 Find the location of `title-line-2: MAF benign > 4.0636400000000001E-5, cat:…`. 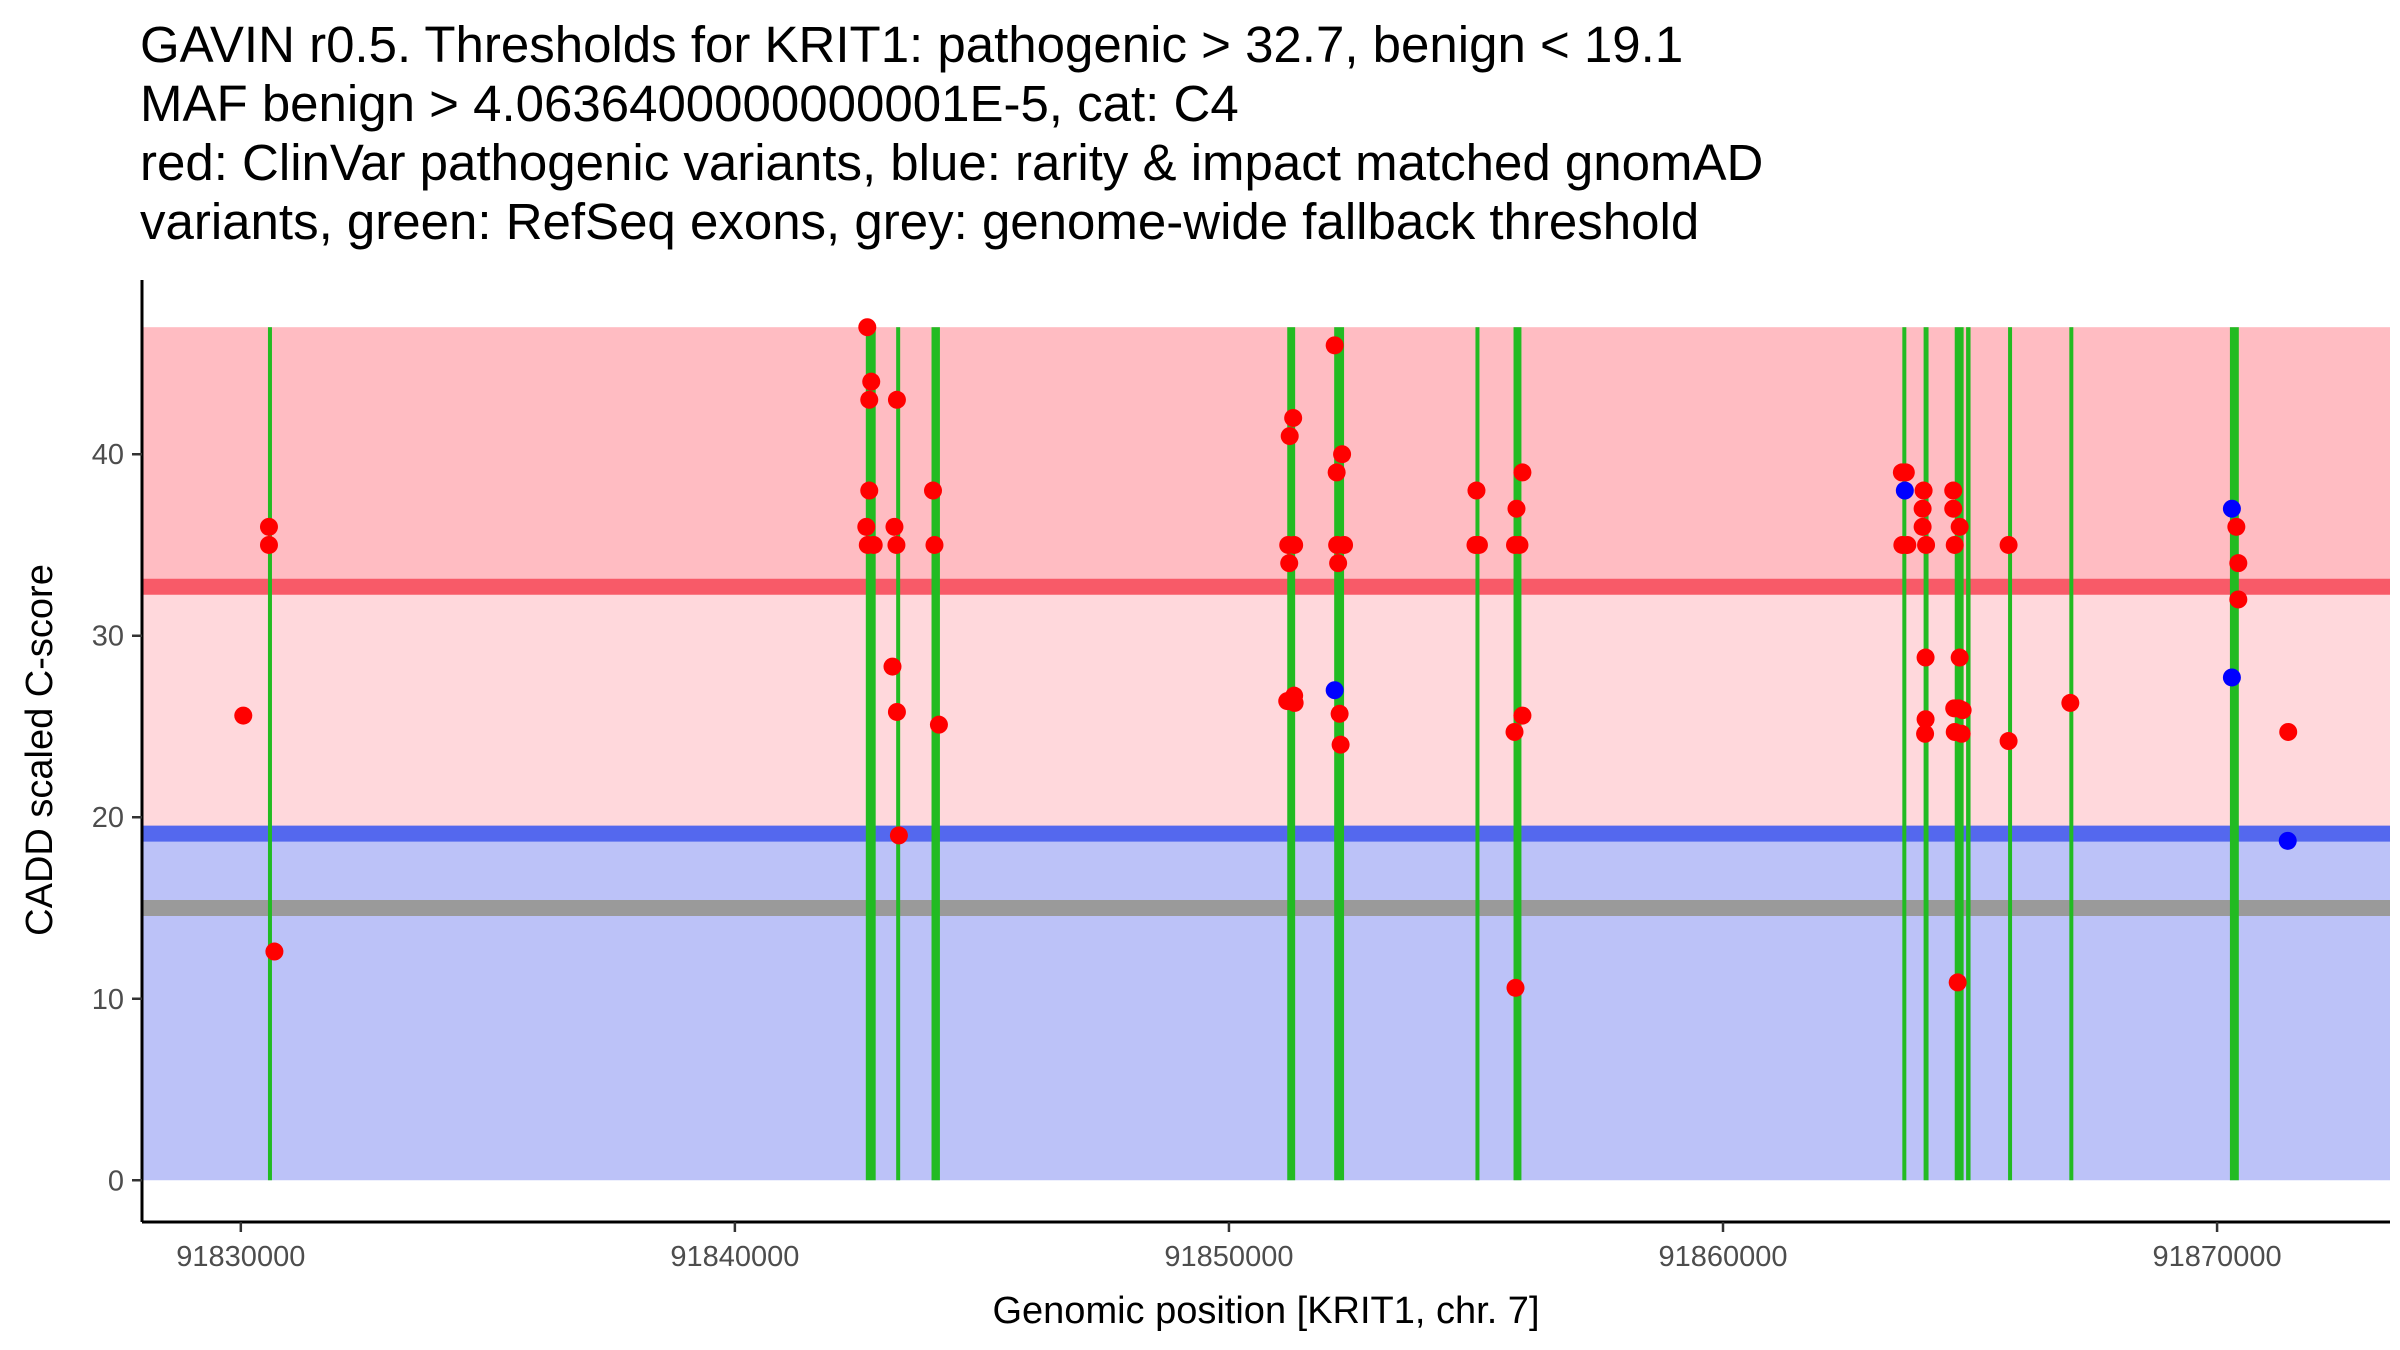

title-line-2: MAF benign > 4.0636400000000001E-5, cat:… is located at coordinates (689, 103).